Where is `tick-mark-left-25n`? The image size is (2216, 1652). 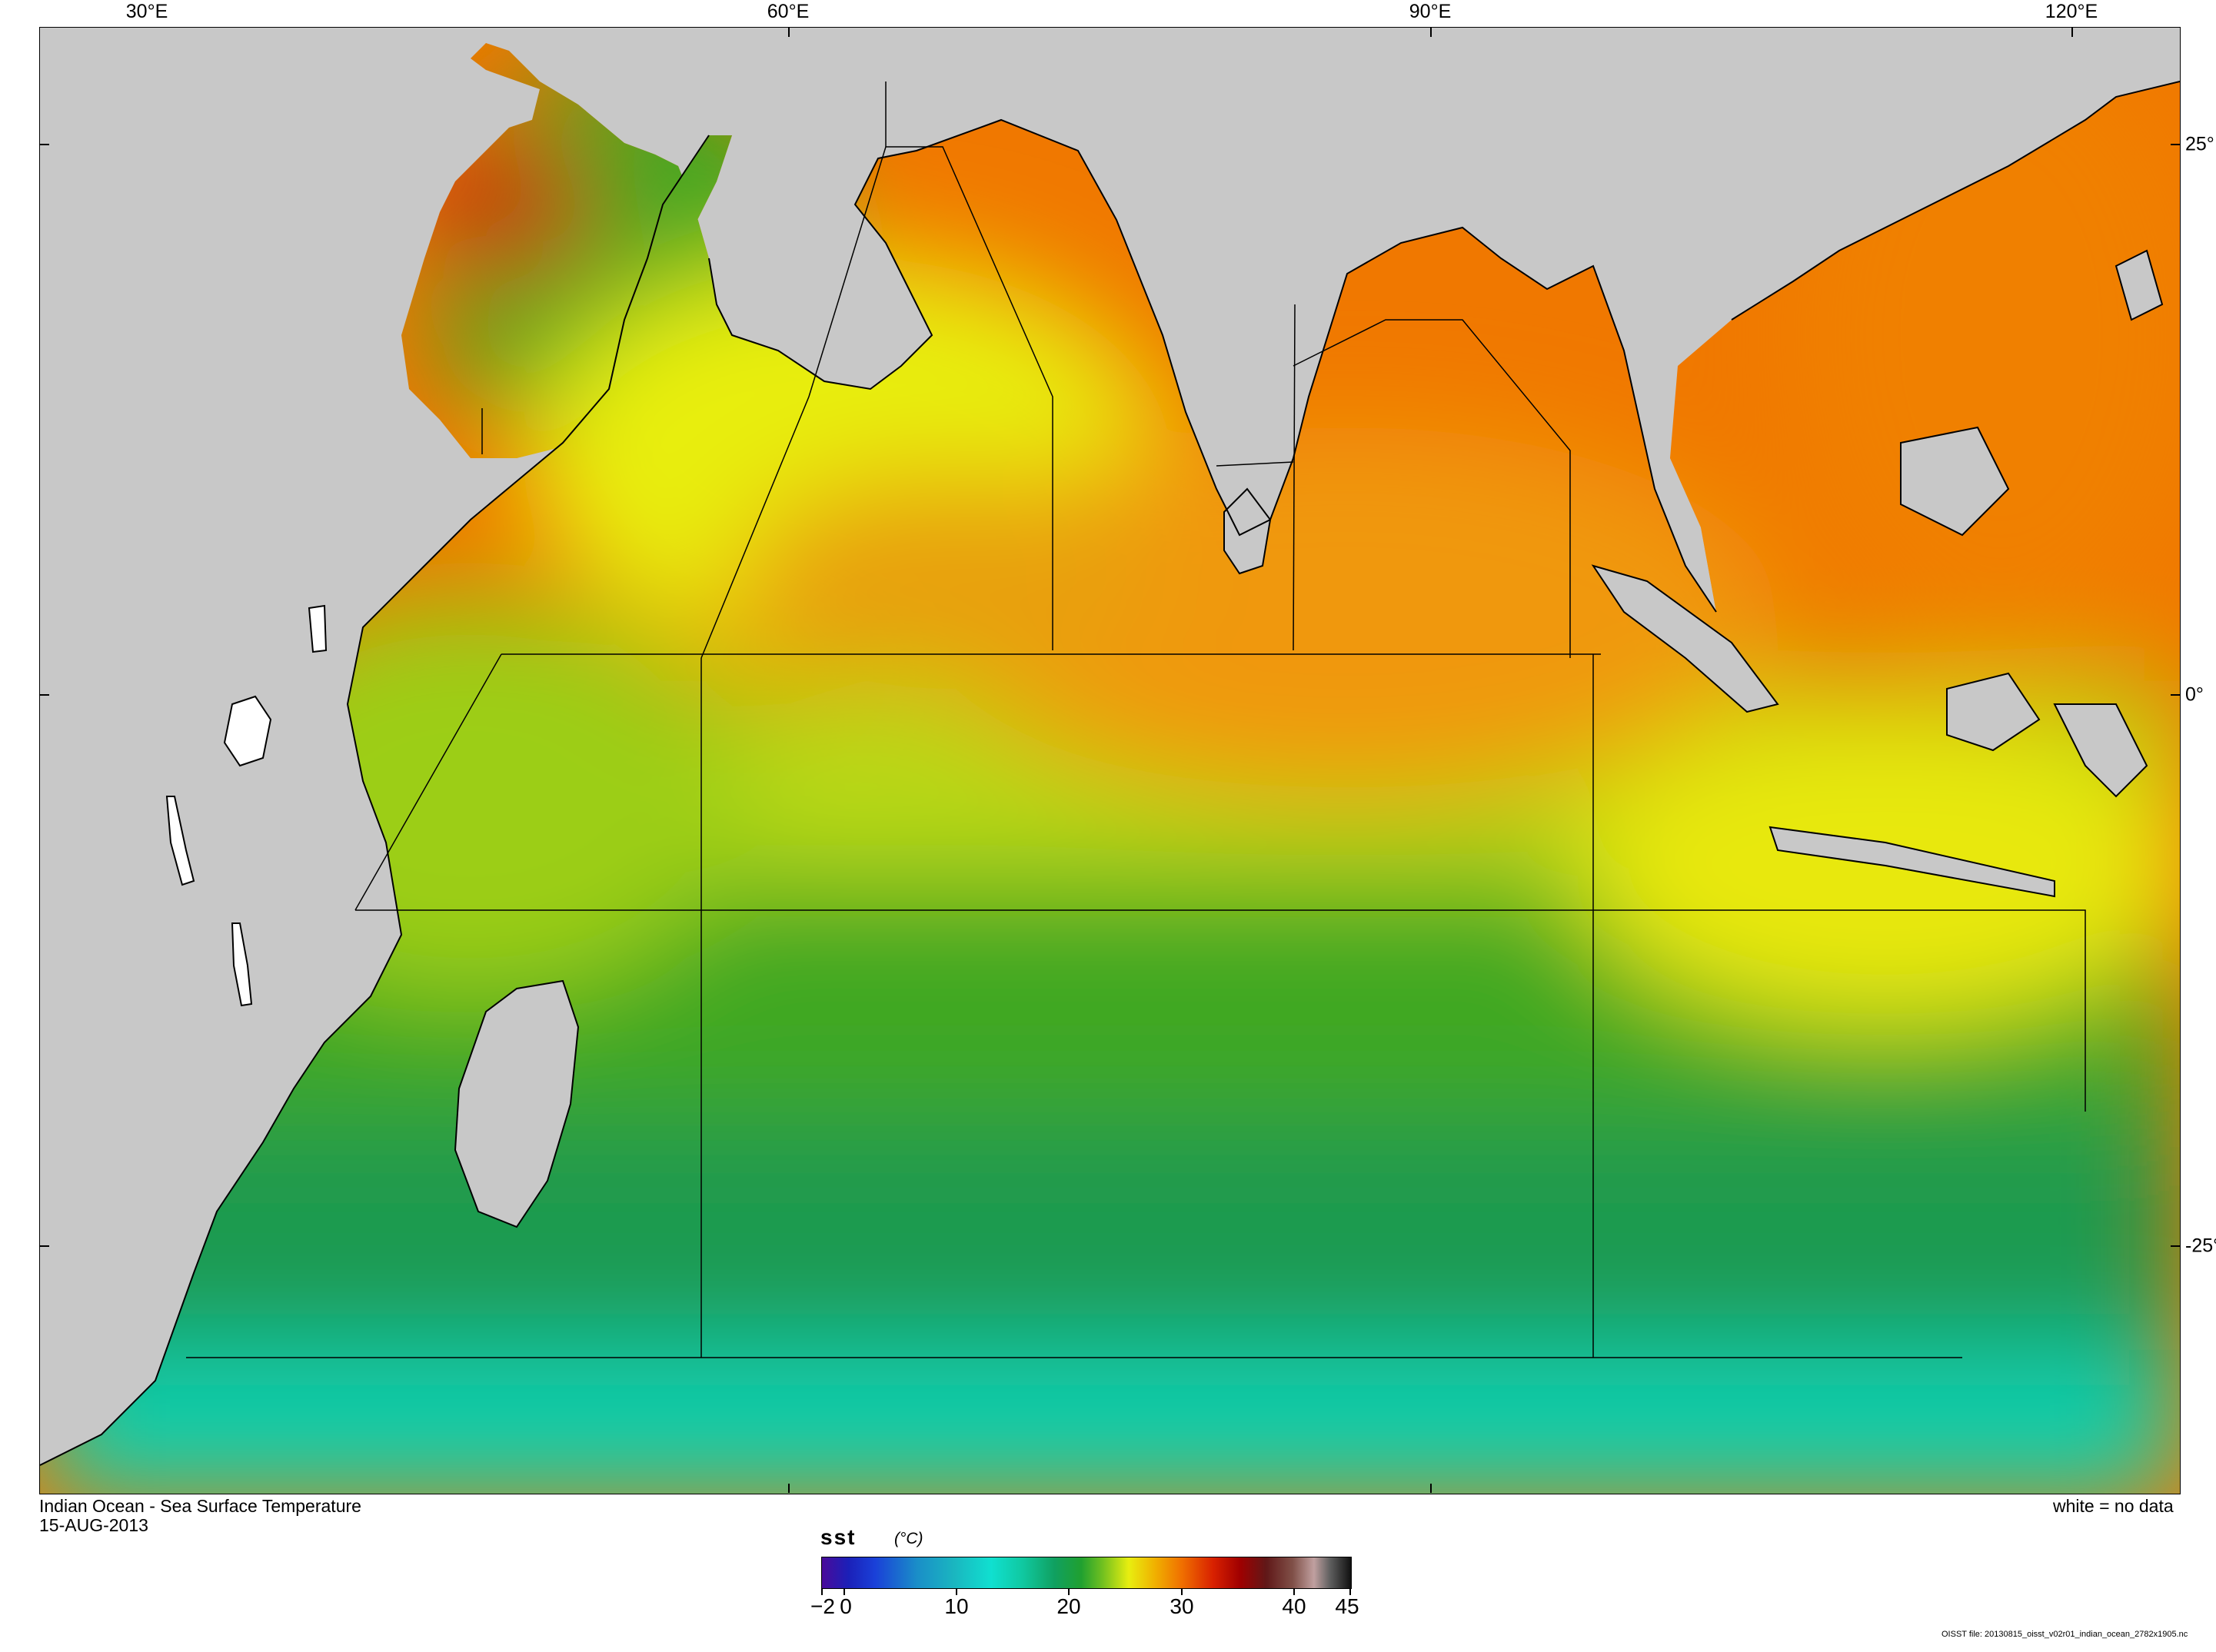
tick-mark-left-25n is located at coordinates (45, 144).